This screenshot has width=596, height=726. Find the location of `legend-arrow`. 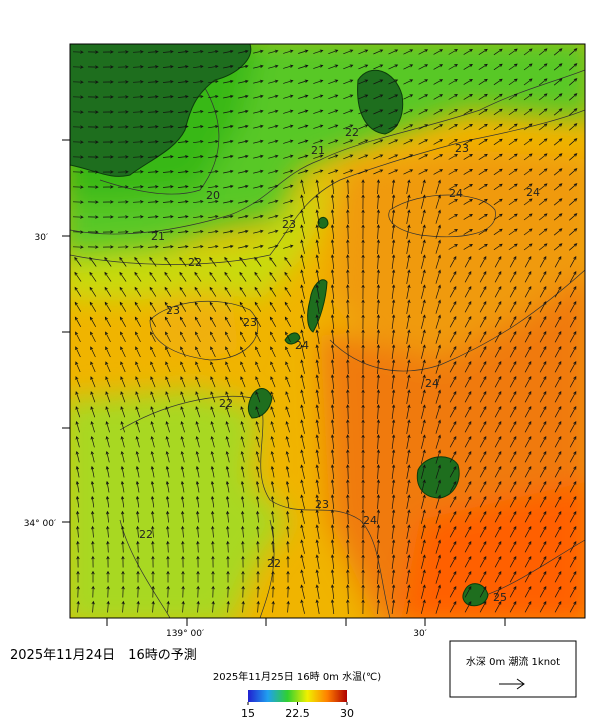

legend-arrow is located at coordinates (512, 684).